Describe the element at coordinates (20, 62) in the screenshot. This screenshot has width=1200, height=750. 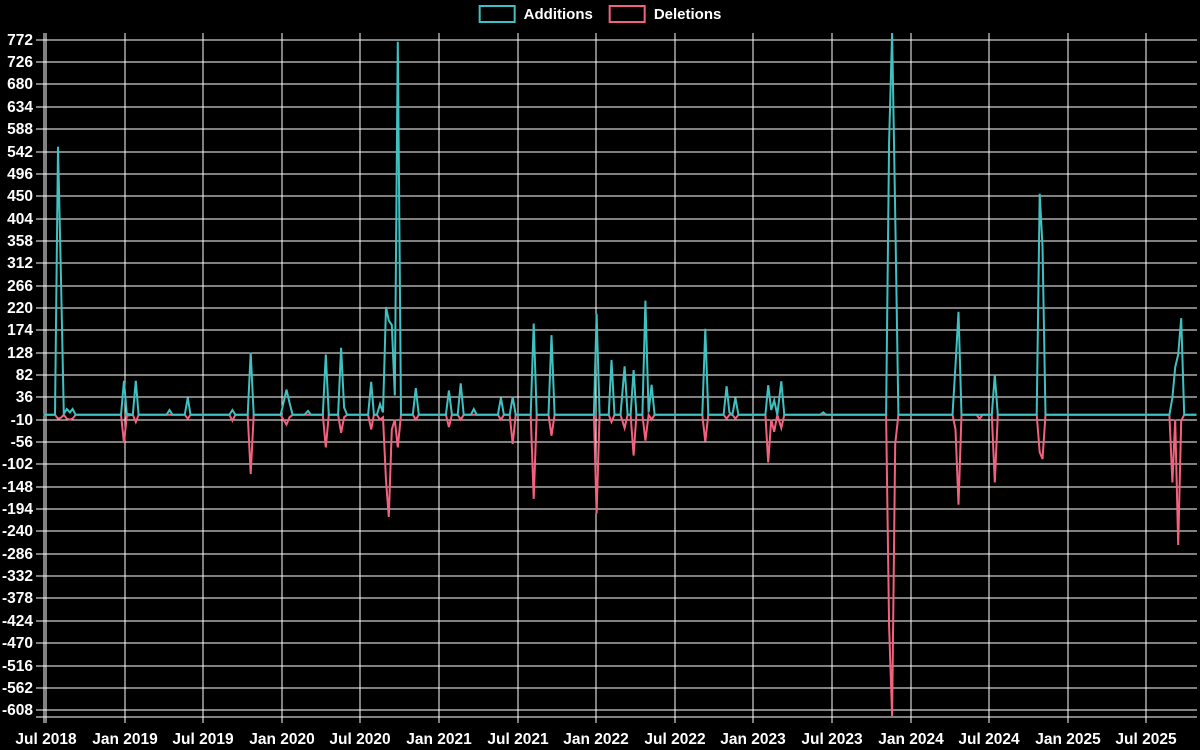
I see `svg-text: 726` at that location.